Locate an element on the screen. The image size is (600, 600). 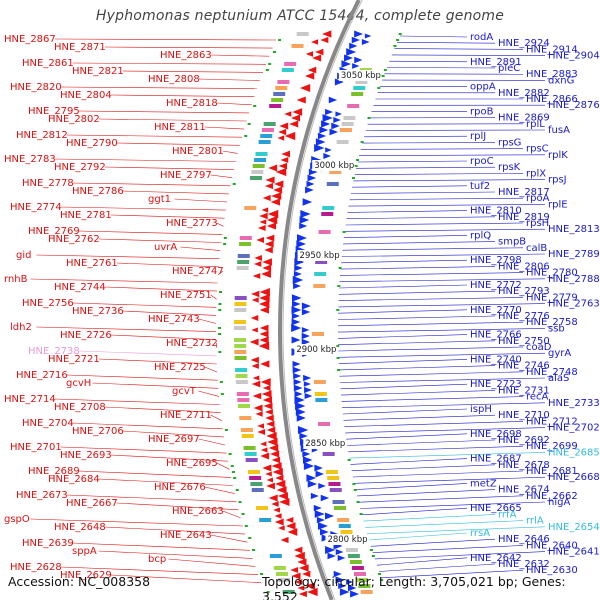
gene-label: HNE_2804 is located at coordinates (86, 95).